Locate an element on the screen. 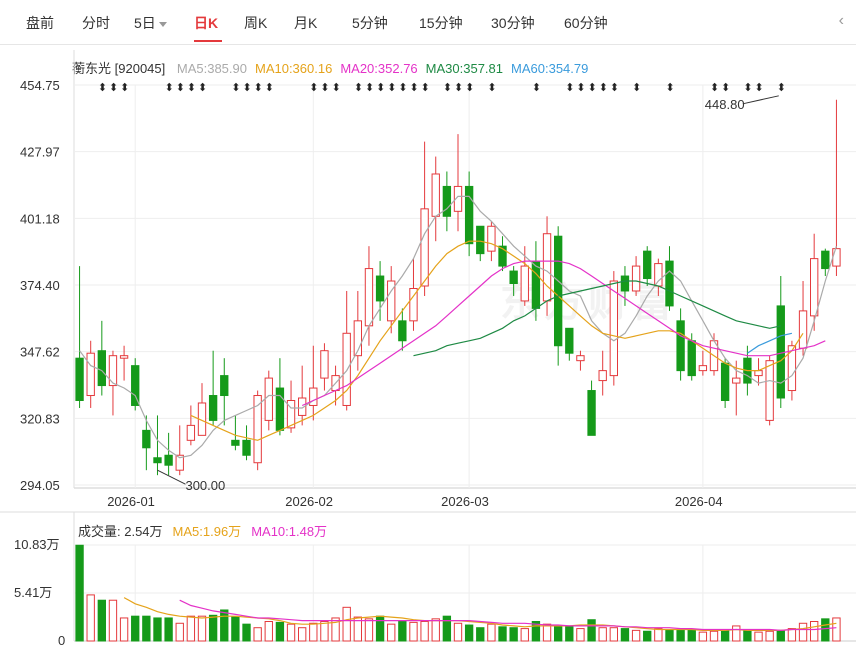 The height and width of the screenshot is (645, 856). tab-4: 周K is located at coordinates (256, 23).